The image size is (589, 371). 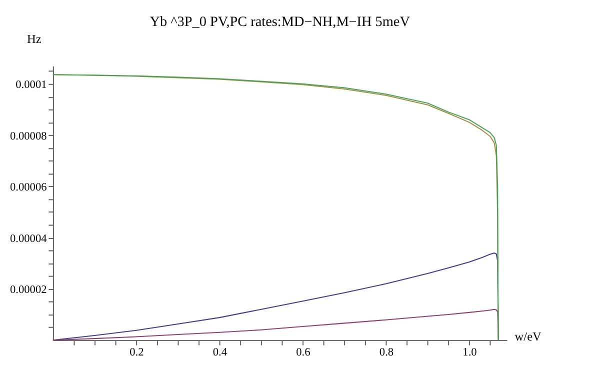 I want to click on y-tick-label: 0.00008, so click(x=29, y=136).